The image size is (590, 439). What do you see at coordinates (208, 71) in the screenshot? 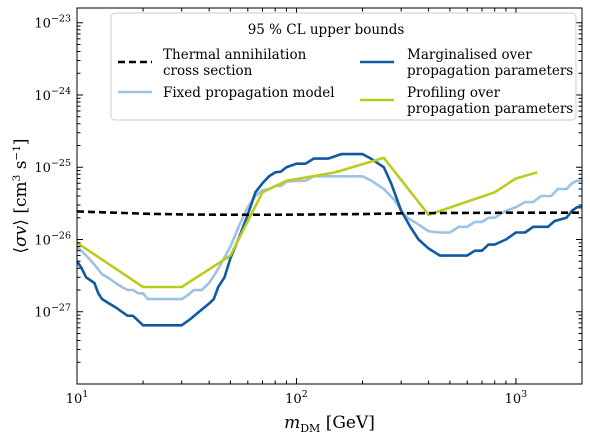
I see `legend-label: cross section` at bounding box center [208, 71].